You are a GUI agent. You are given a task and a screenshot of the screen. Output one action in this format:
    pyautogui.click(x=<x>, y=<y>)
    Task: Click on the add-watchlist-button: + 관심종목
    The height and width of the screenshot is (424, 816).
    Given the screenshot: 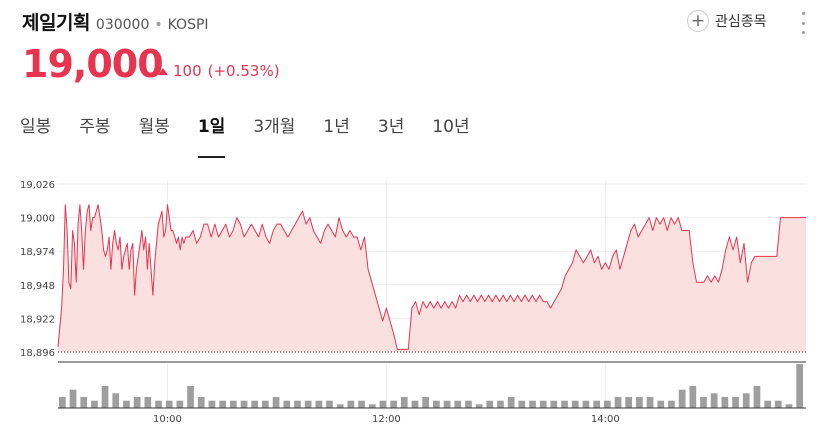 What is the action you would take?
    pyautogui.click(x=727, y=21)
    